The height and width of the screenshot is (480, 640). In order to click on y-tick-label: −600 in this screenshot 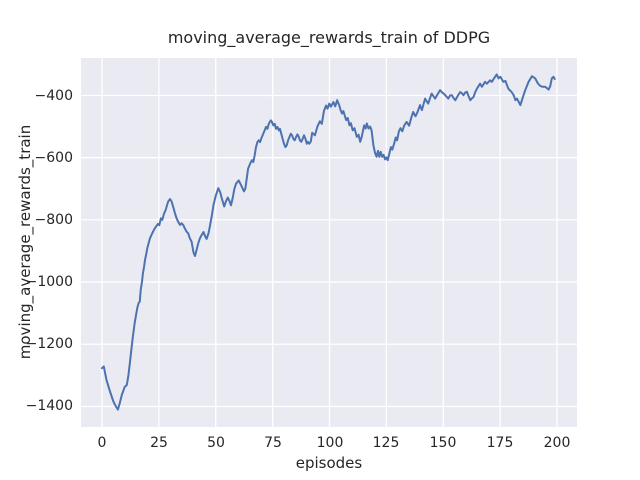, I will do `click(53, 158)`.